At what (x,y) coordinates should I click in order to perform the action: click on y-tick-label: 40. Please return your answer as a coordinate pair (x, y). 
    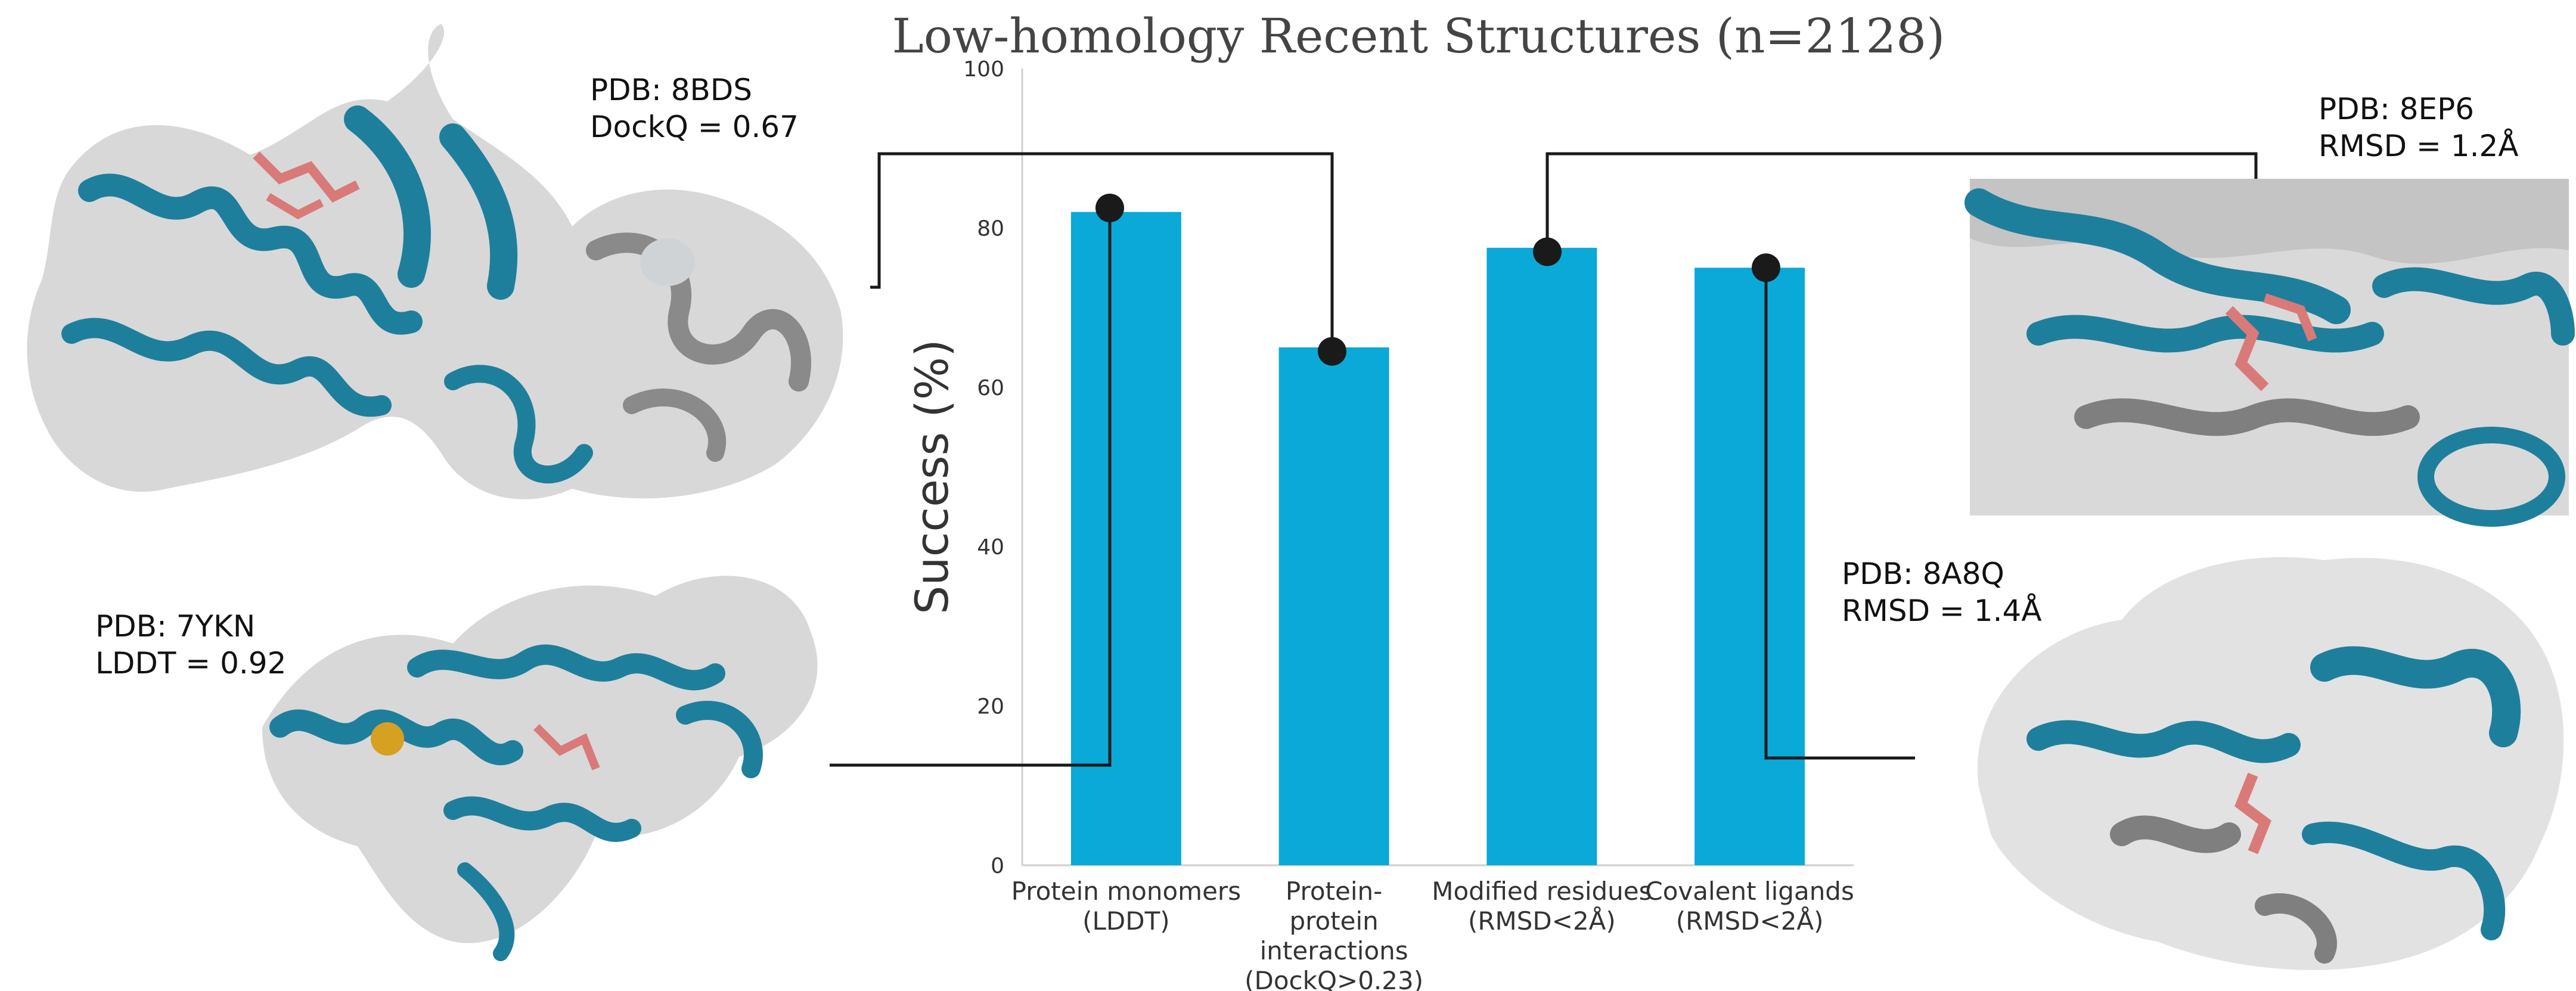
    Looking at the image, I should click on (990, 547).